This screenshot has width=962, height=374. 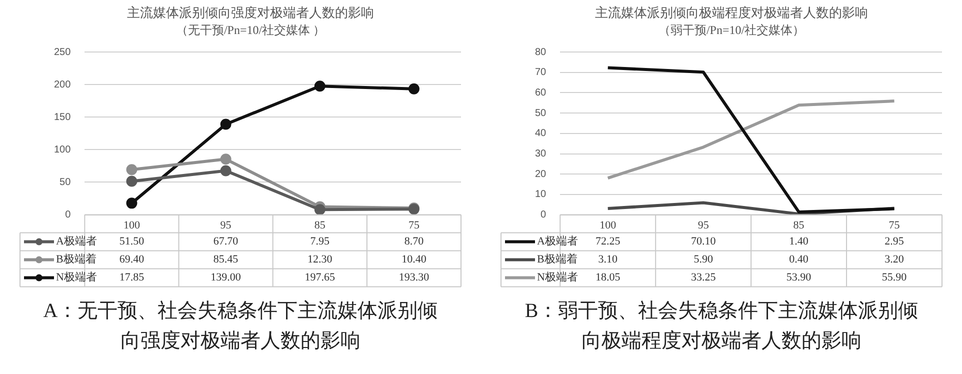 I want to click on y-tick-label: 70, so click(x=541, y=72).